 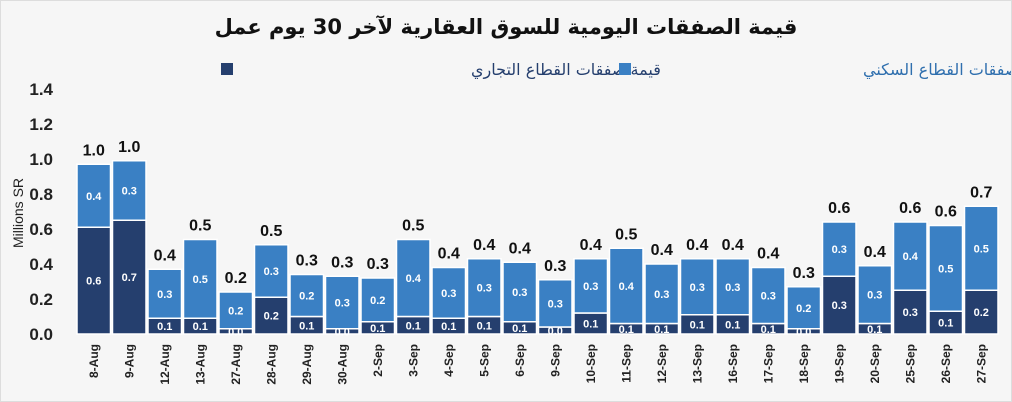 What do you see at coordinates (41, 124) in the screenshot?
I see `y-tick-label: 1.2` at bounding box center [41, 124].